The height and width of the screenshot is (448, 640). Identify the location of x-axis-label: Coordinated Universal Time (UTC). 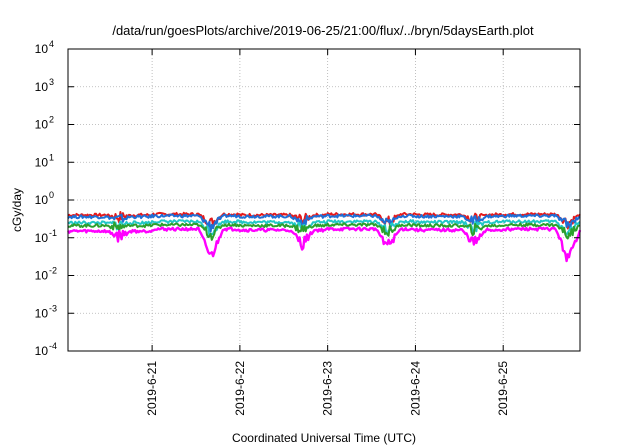
(324, 438).